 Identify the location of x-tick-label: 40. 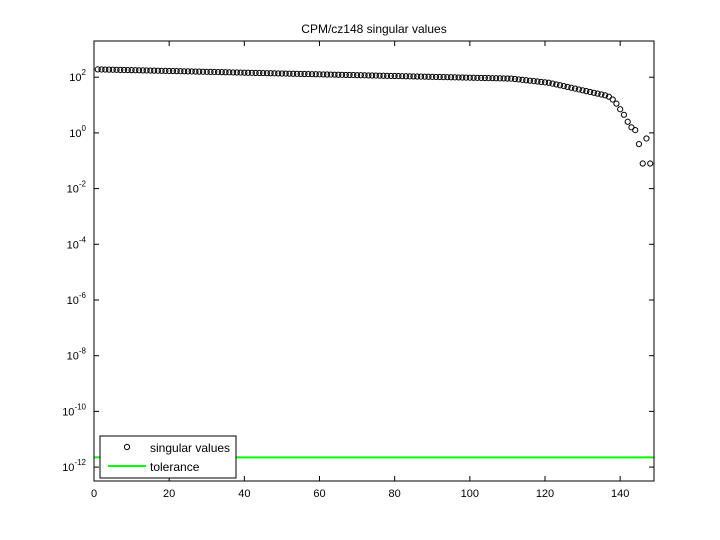
(244, 494).